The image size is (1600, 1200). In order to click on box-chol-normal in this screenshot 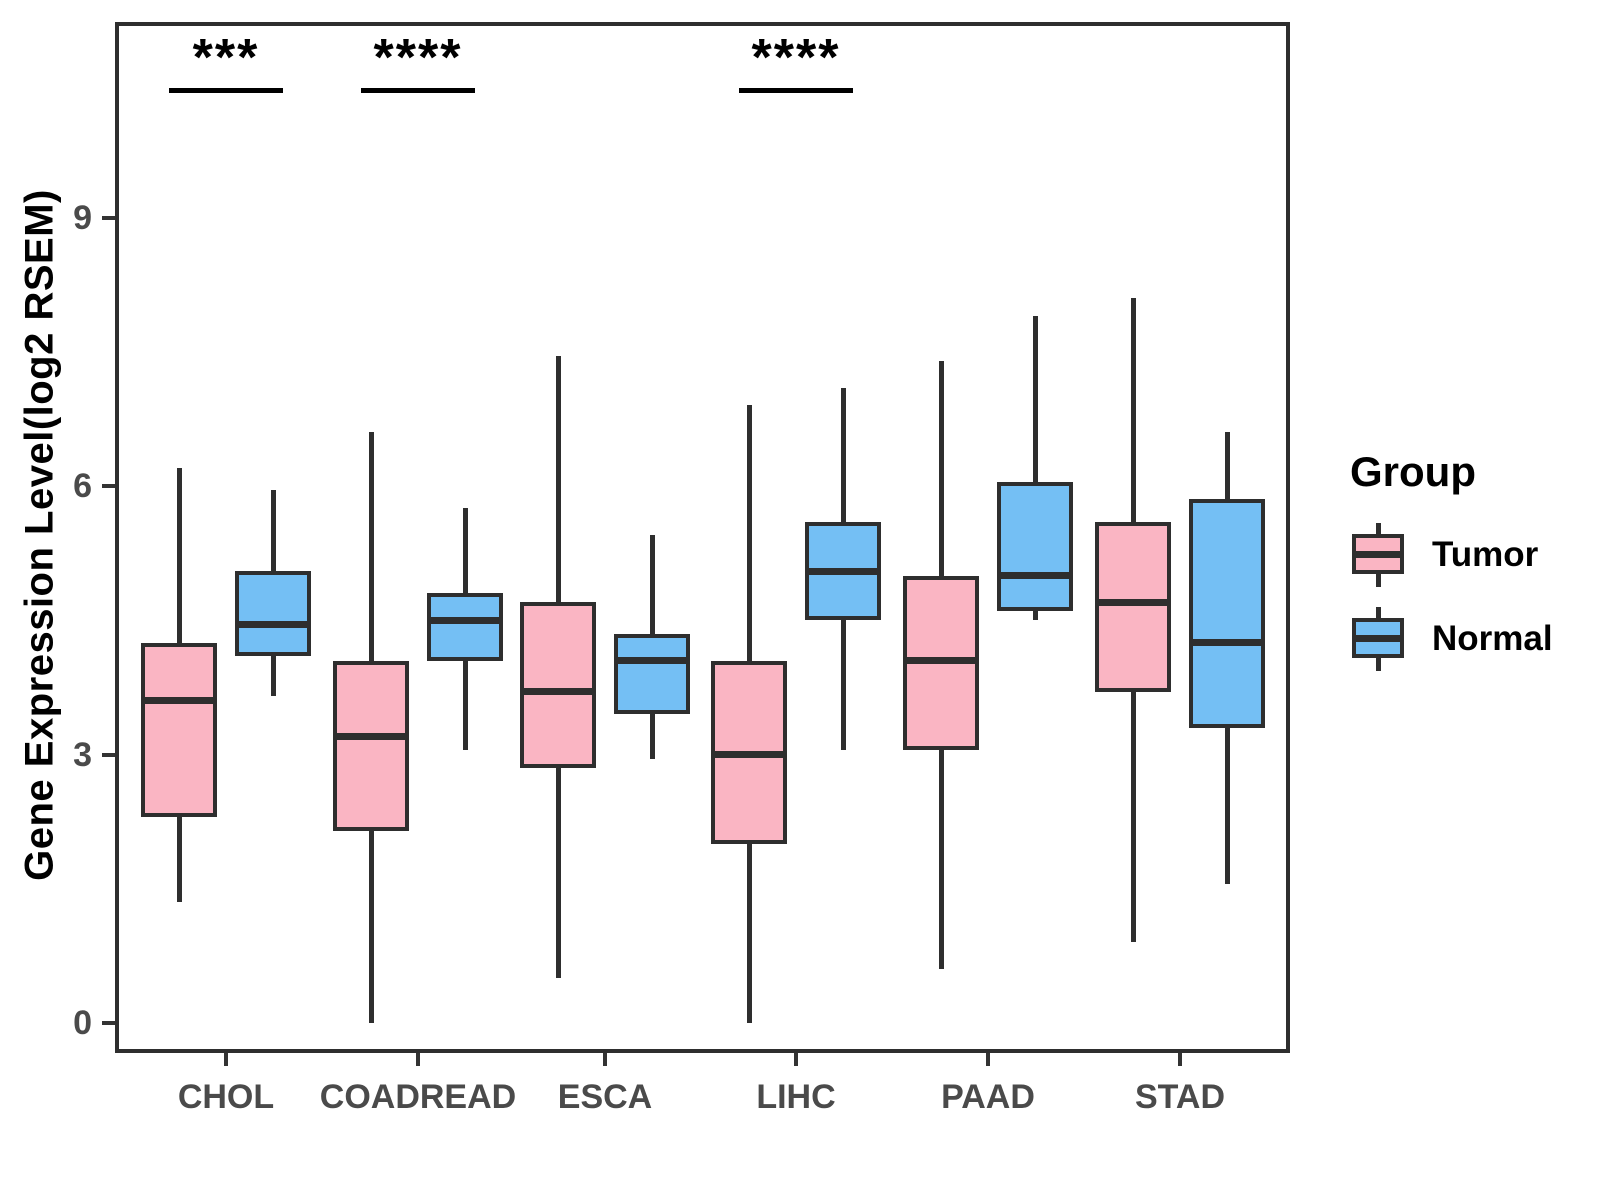, I will do `click(273, 614)`.